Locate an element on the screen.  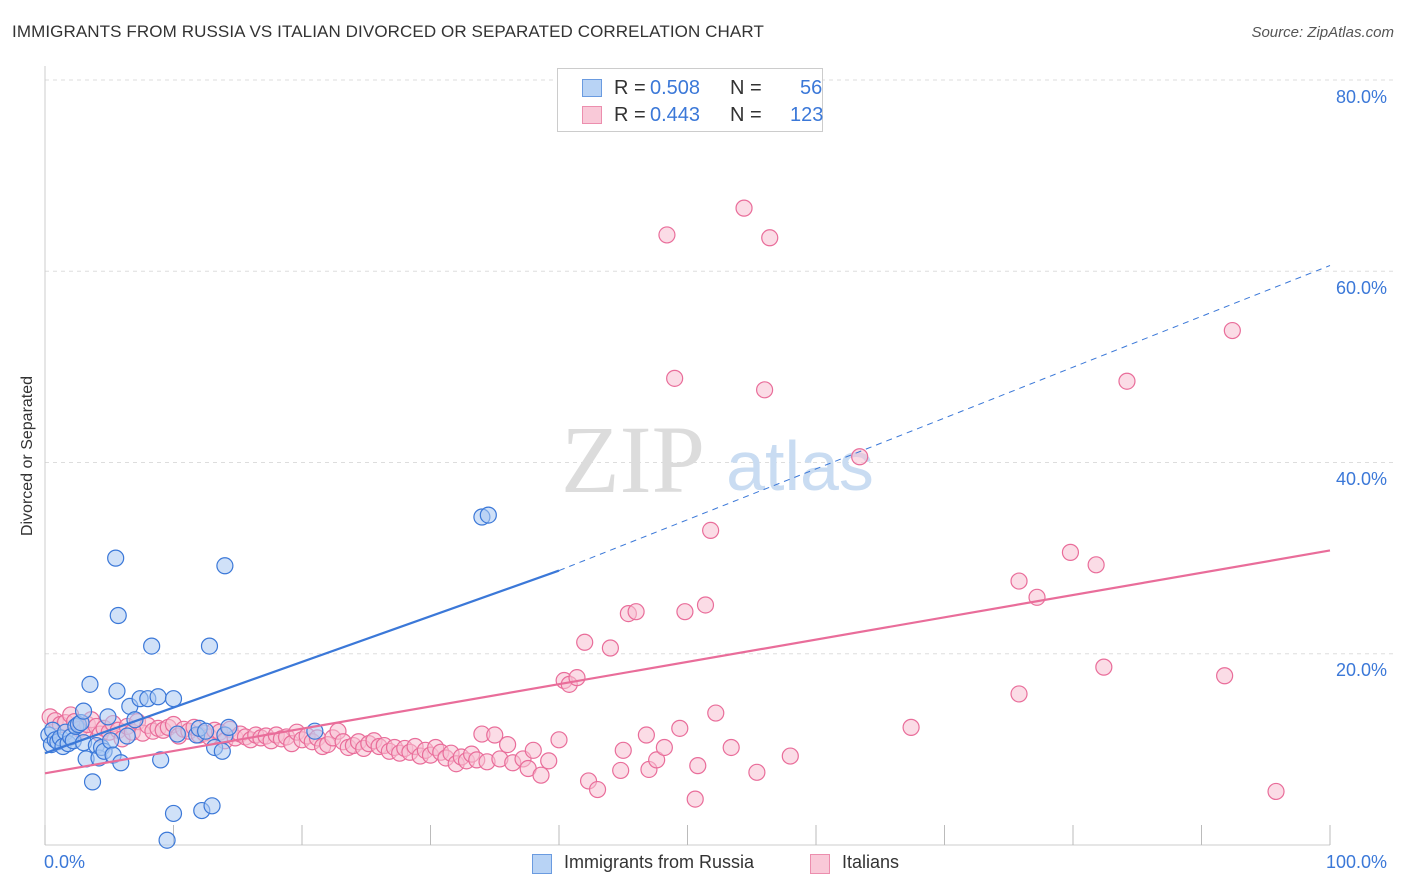
russia-swatch is located at coordinates (592, 88).